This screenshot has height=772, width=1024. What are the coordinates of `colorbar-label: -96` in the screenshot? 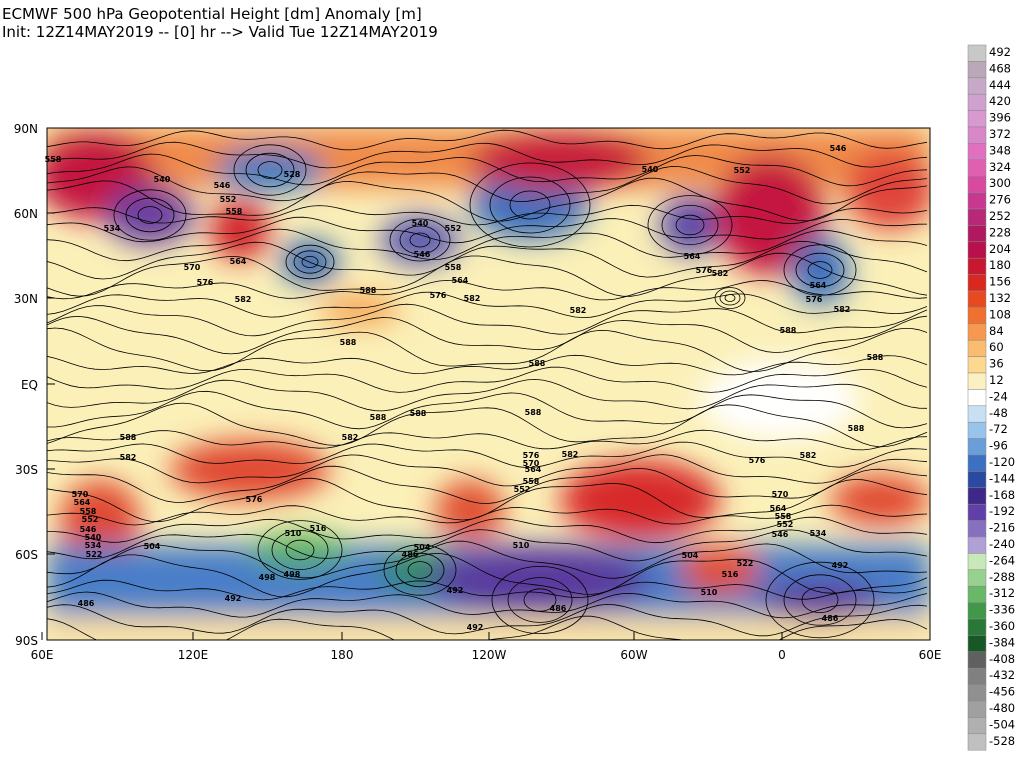 It's located at (998, 446).